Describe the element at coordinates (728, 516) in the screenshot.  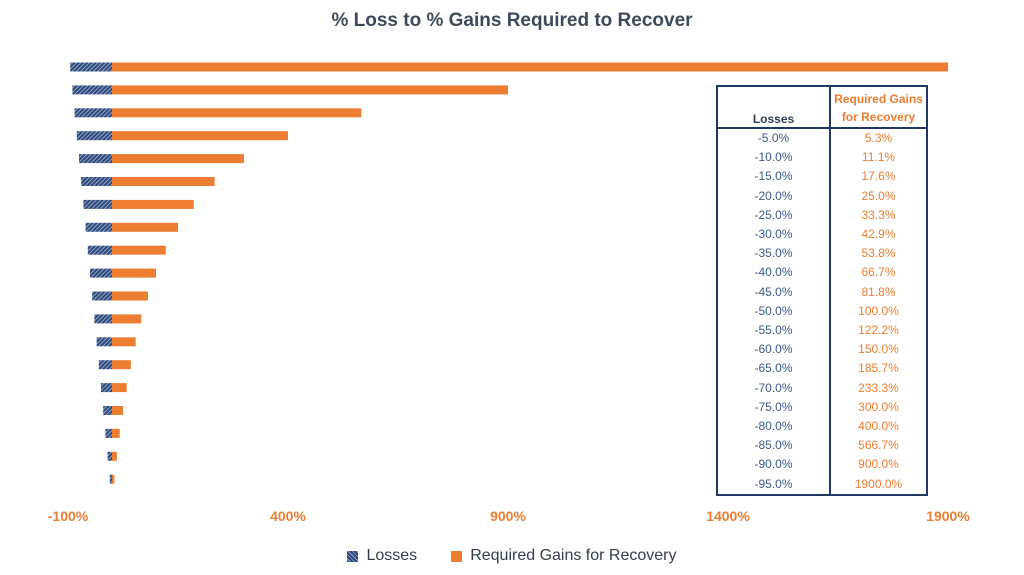
I see `x-tick-label: 1400%` at that location.